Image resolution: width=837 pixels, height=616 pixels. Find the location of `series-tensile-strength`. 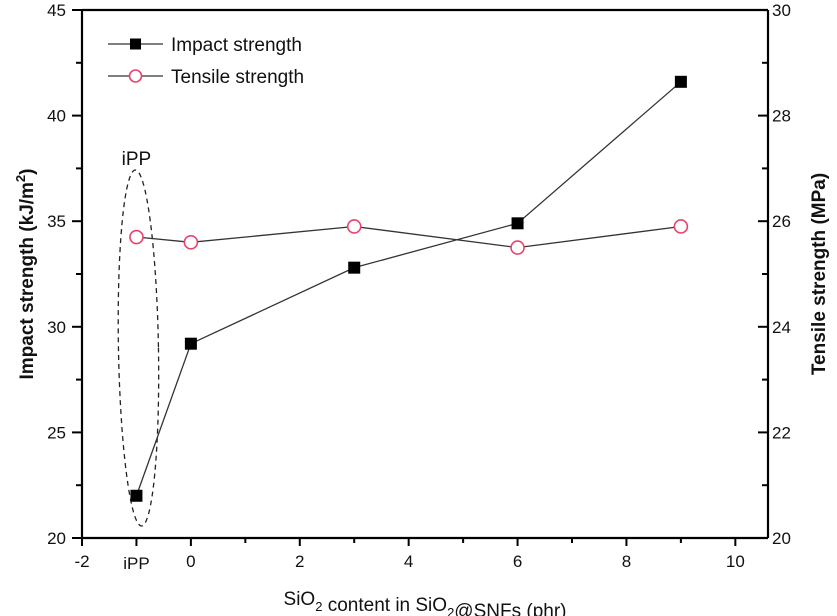

series-tensile-strength is located at coordinates (409, 237).